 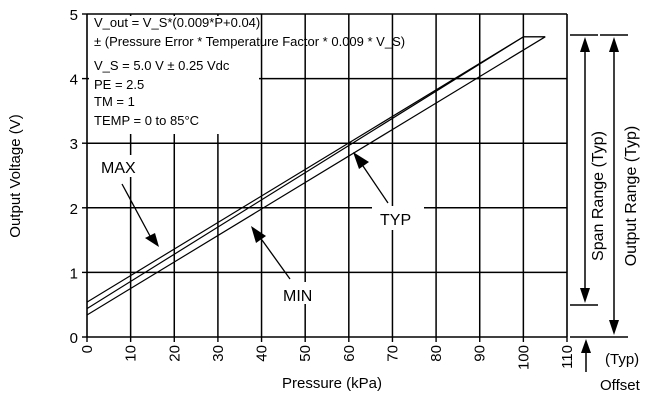 What do you see at coordinates (74, 80) in the screenshot?
I see `y-tick-label-4: 4` at bounding box center [74, 80].